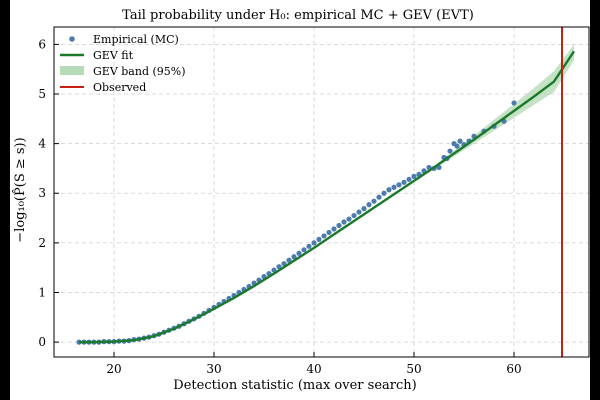 The height and width of the screenshot is (400, 600). I want to click on x-tick-label: 20, so click(113, 369).